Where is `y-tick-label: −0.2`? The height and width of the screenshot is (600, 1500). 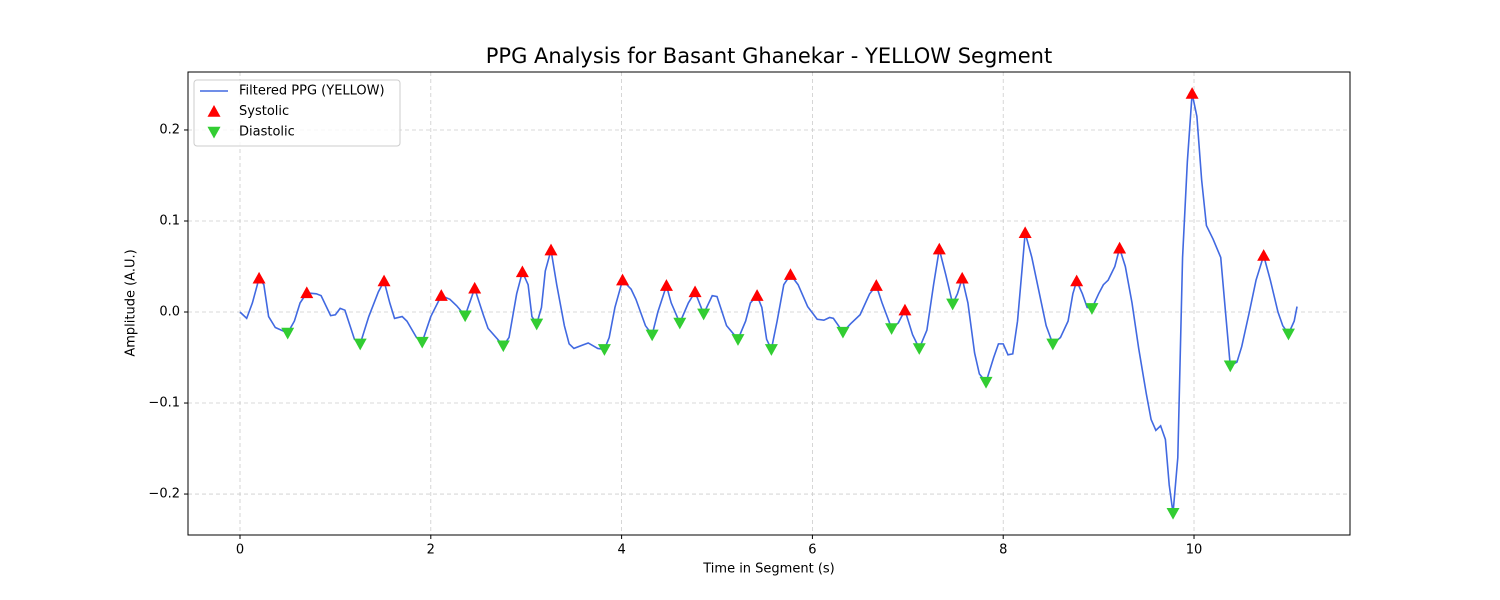 y-tick-label: −0.2 is located at coordinates (164, 494).